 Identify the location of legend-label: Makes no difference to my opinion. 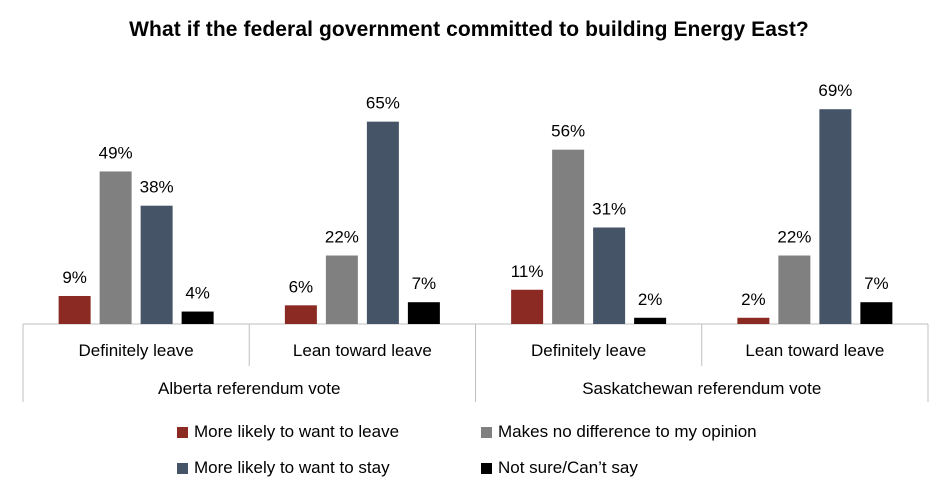
(627, 431).